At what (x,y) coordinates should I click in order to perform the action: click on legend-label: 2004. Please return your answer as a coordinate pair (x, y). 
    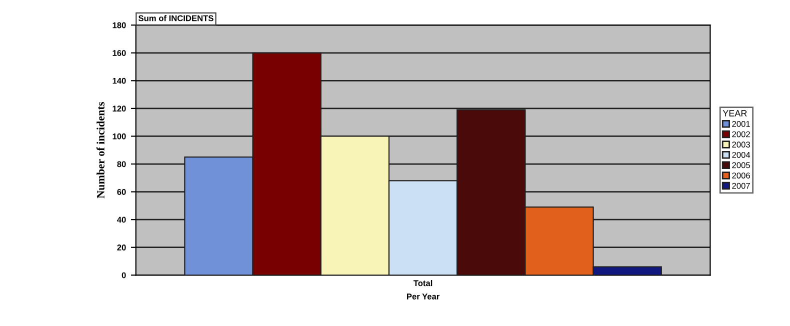
    Looking at the image, I should click on (741, 155).